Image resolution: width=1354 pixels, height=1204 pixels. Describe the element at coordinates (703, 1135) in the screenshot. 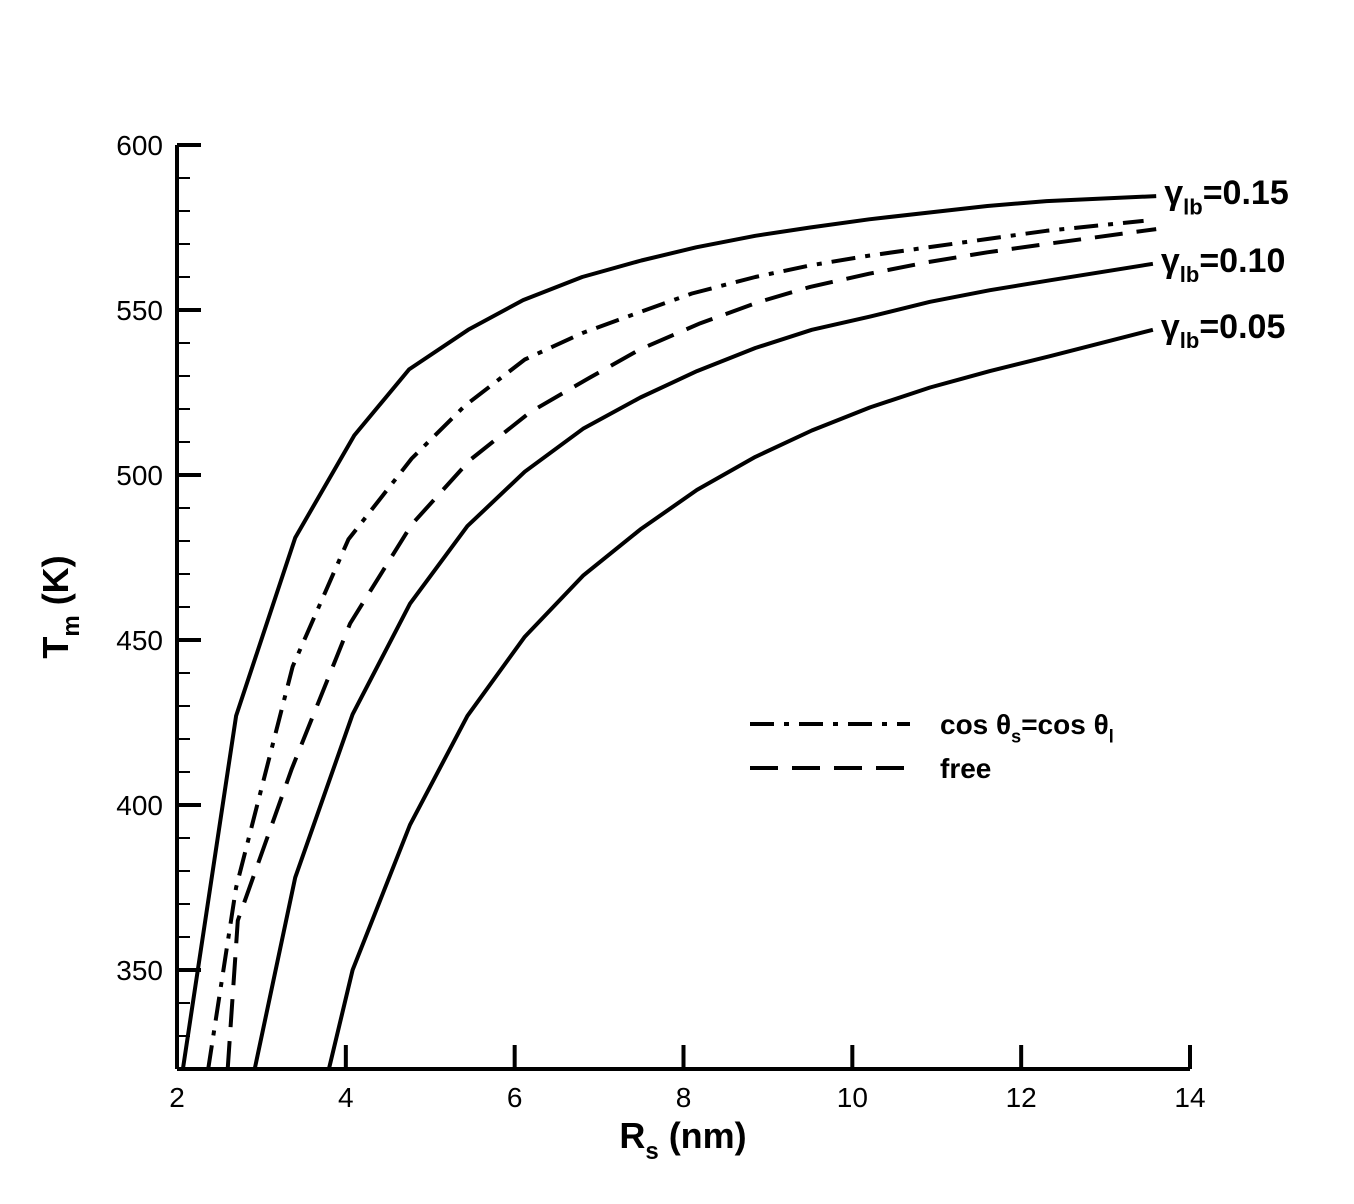

I see `text-part: (nm)` at that location.